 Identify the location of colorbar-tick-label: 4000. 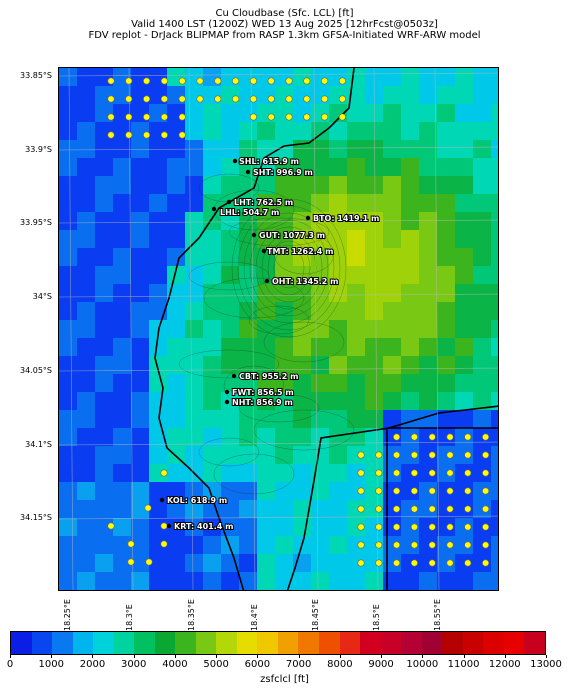
(175, 664).